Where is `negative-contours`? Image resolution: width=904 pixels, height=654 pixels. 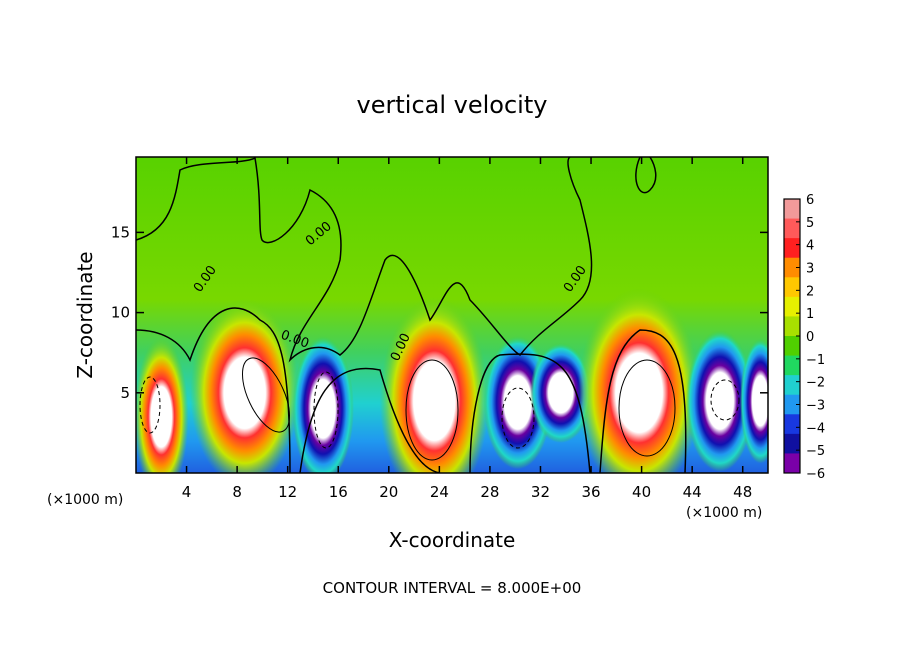 negative-contours is located at coordinates (439, 410).